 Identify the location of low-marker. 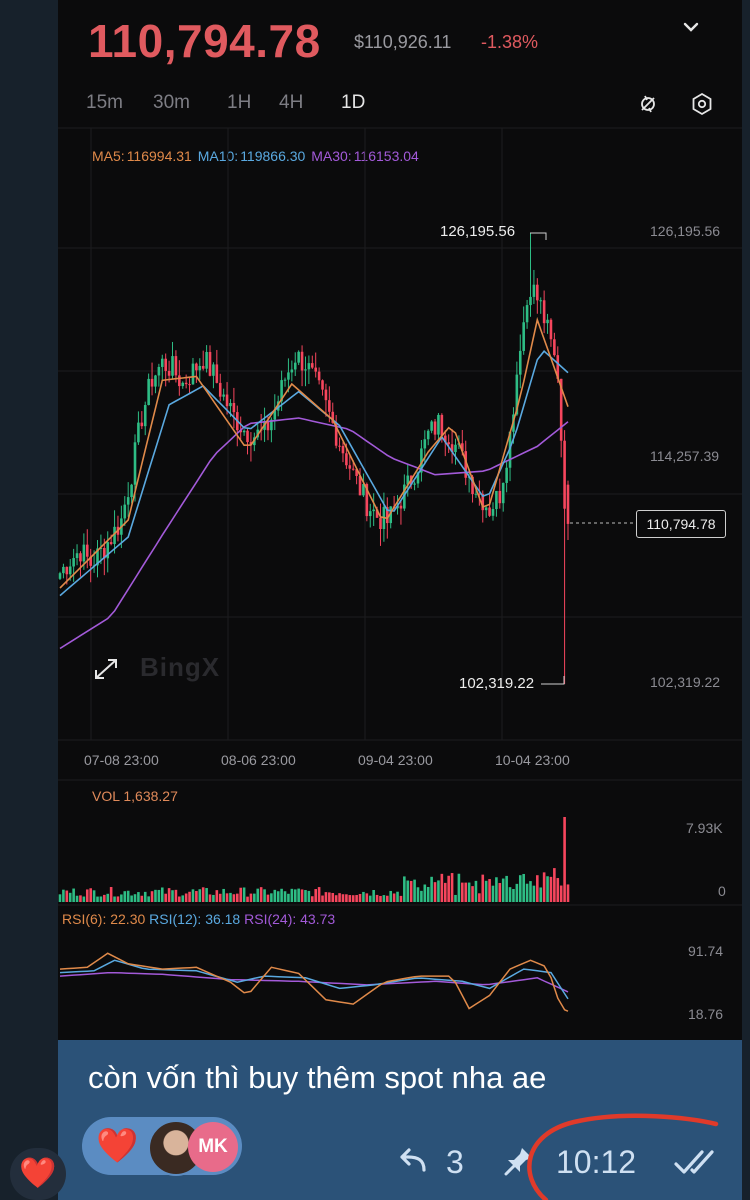
(553, 680).